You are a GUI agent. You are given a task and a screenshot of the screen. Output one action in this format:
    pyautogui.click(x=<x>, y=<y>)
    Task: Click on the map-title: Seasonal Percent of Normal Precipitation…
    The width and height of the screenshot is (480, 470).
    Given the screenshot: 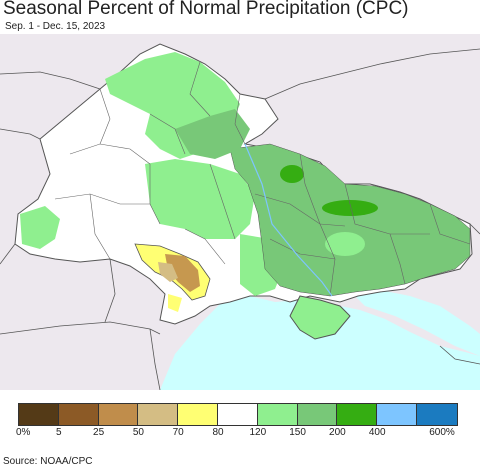 What is the action you would take?
    pyautogui.click(x=206, y=9)
    